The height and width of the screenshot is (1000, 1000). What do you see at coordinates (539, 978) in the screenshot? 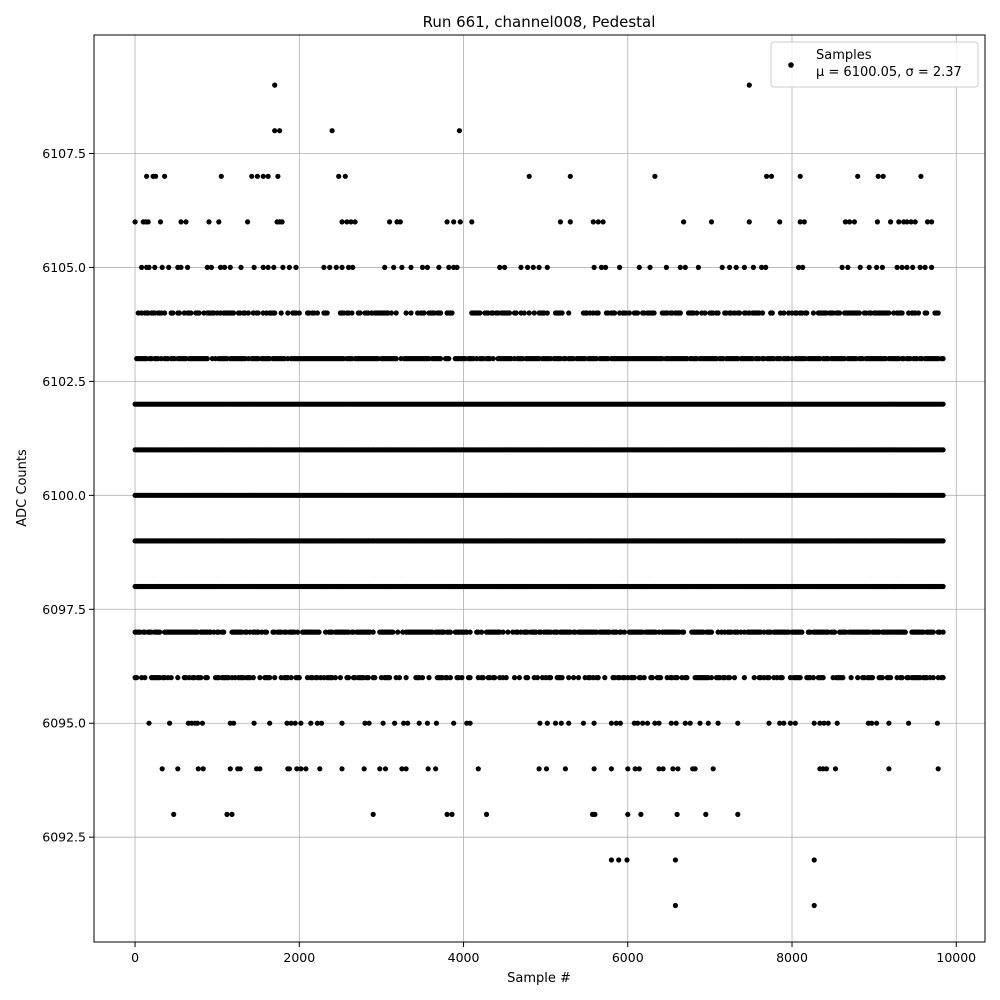
I see `x-axis-label: Sample #` at bounding box center [539, 978].